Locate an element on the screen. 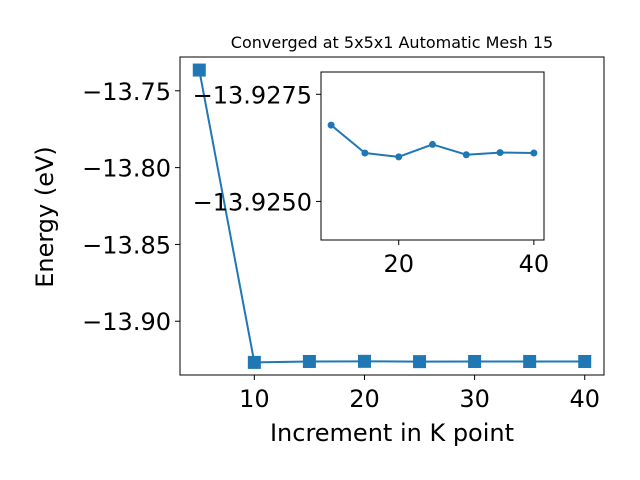 Image resolution: width=640 pixels, height=480 pixels. main-y-tick-label: −13.90 is located at coordinates (126, 322).